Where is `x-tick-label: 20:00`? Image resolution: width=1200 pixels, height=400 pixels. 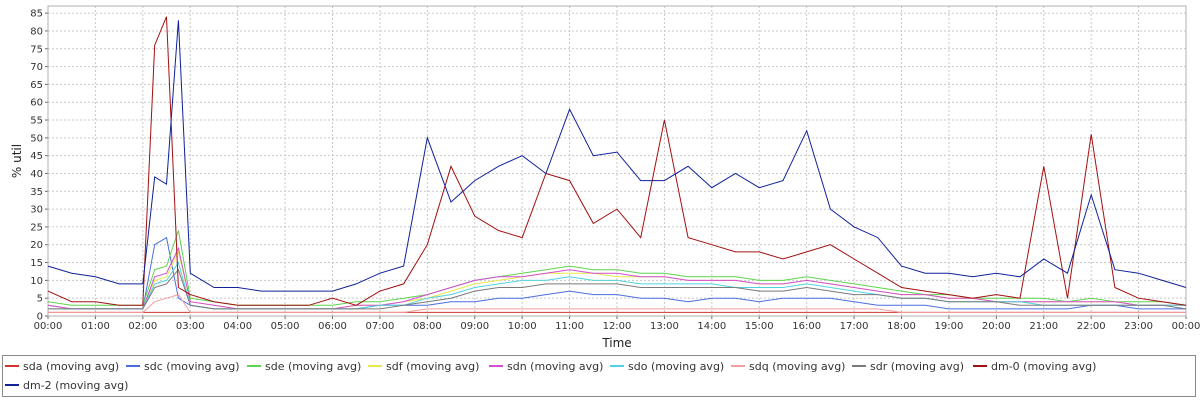
x-tick-label: 20:00 is located at coordinates (996, 326).